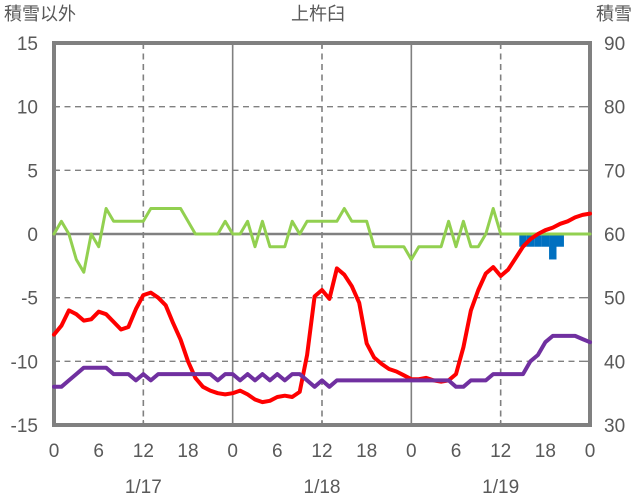  What do you see at coordinates (500, 487) in the screenshot?
I see `date-label: 1/19` at bounding box center [500, 487].